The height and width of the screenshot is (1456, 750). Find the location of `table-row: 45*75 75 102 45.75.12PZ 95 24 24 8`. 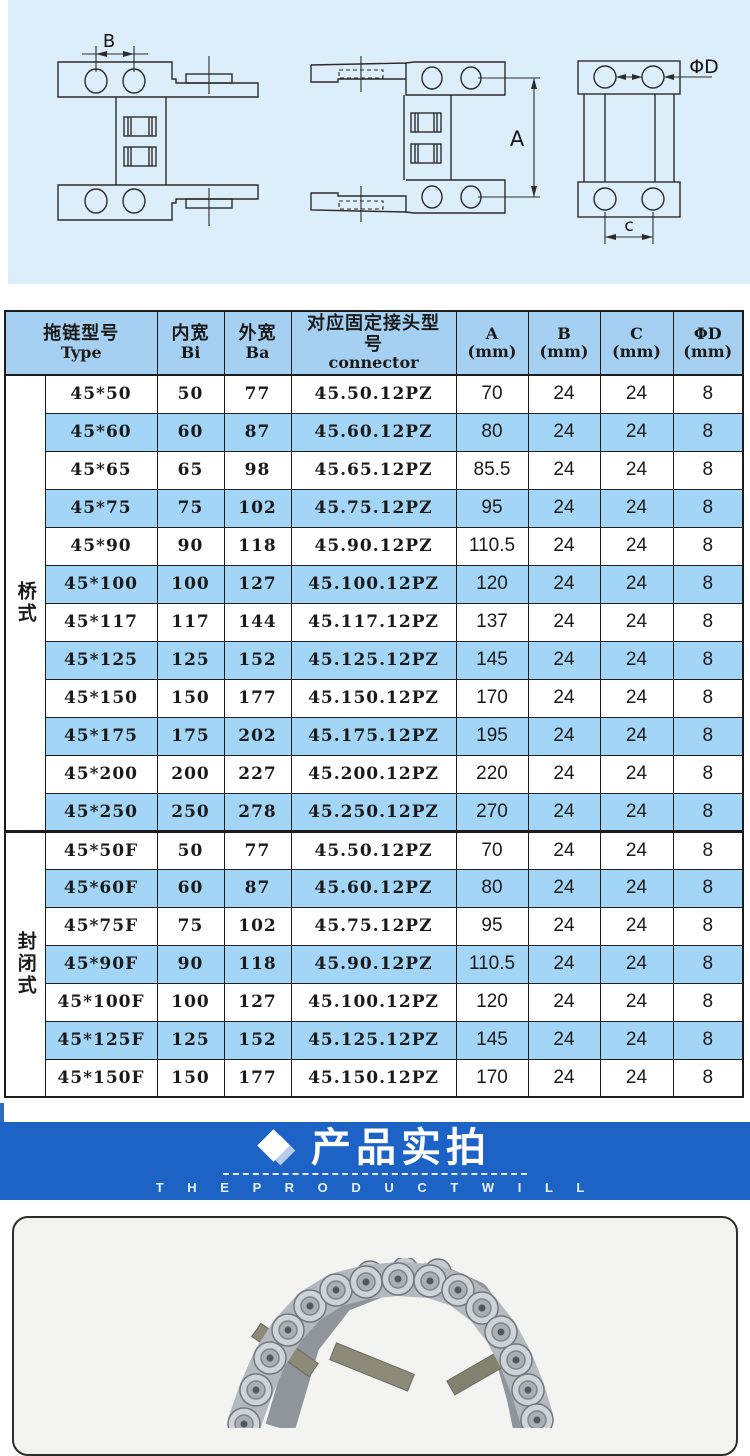

table-row: 45*75 75 102 45.75.12PZ 95 24 24 8 is located at coordinates (374, 508).